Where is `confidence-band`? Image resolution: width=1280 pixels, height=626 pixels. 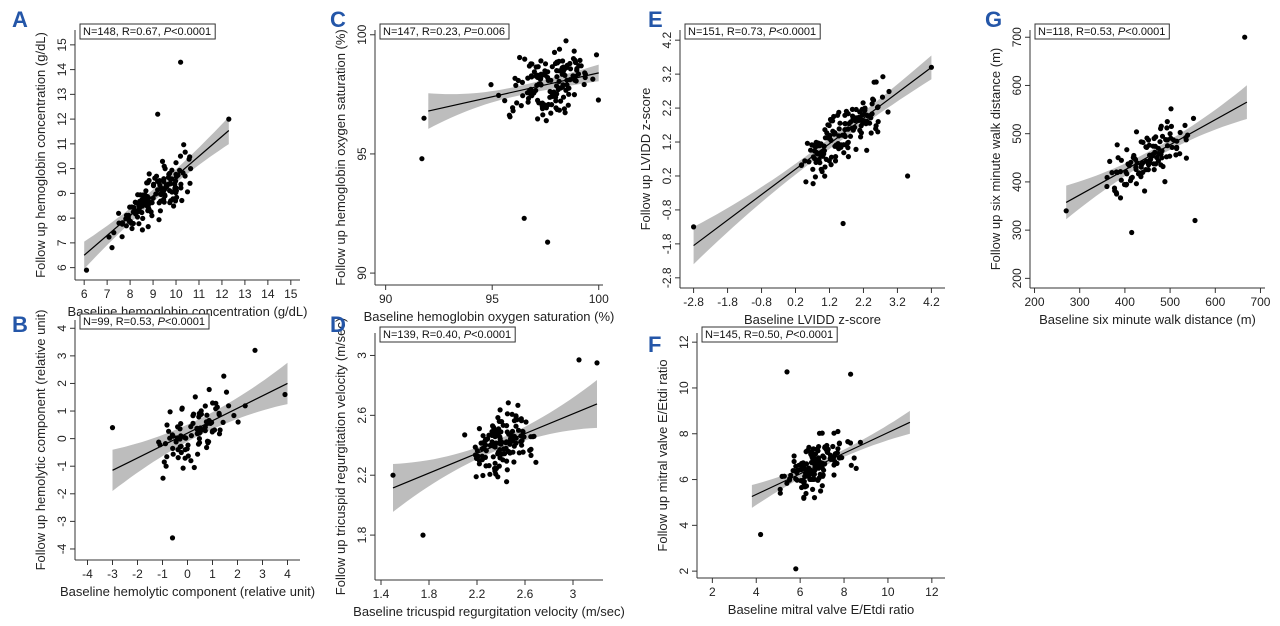
confidence-band is located at coordinates (513, 96).